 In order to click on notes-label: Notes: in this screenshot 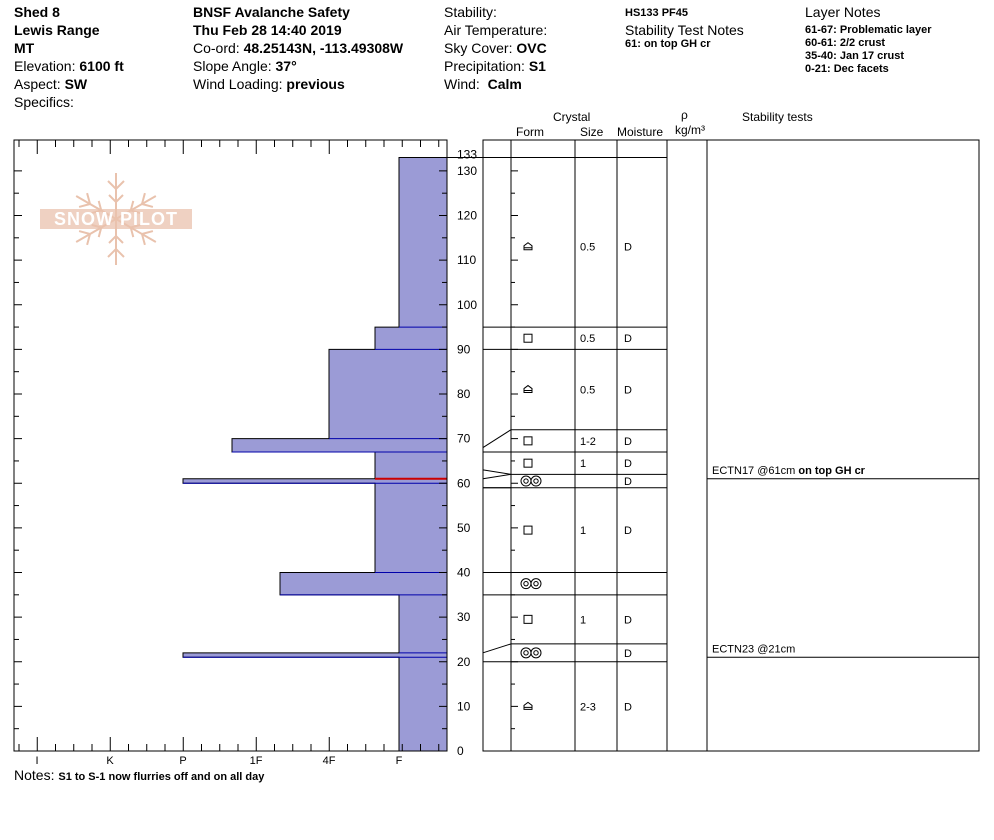, I will do `click(34, 775)`.